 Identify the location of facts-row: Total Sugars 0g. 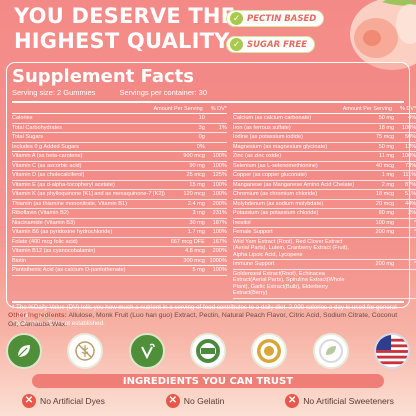
(119, 138).